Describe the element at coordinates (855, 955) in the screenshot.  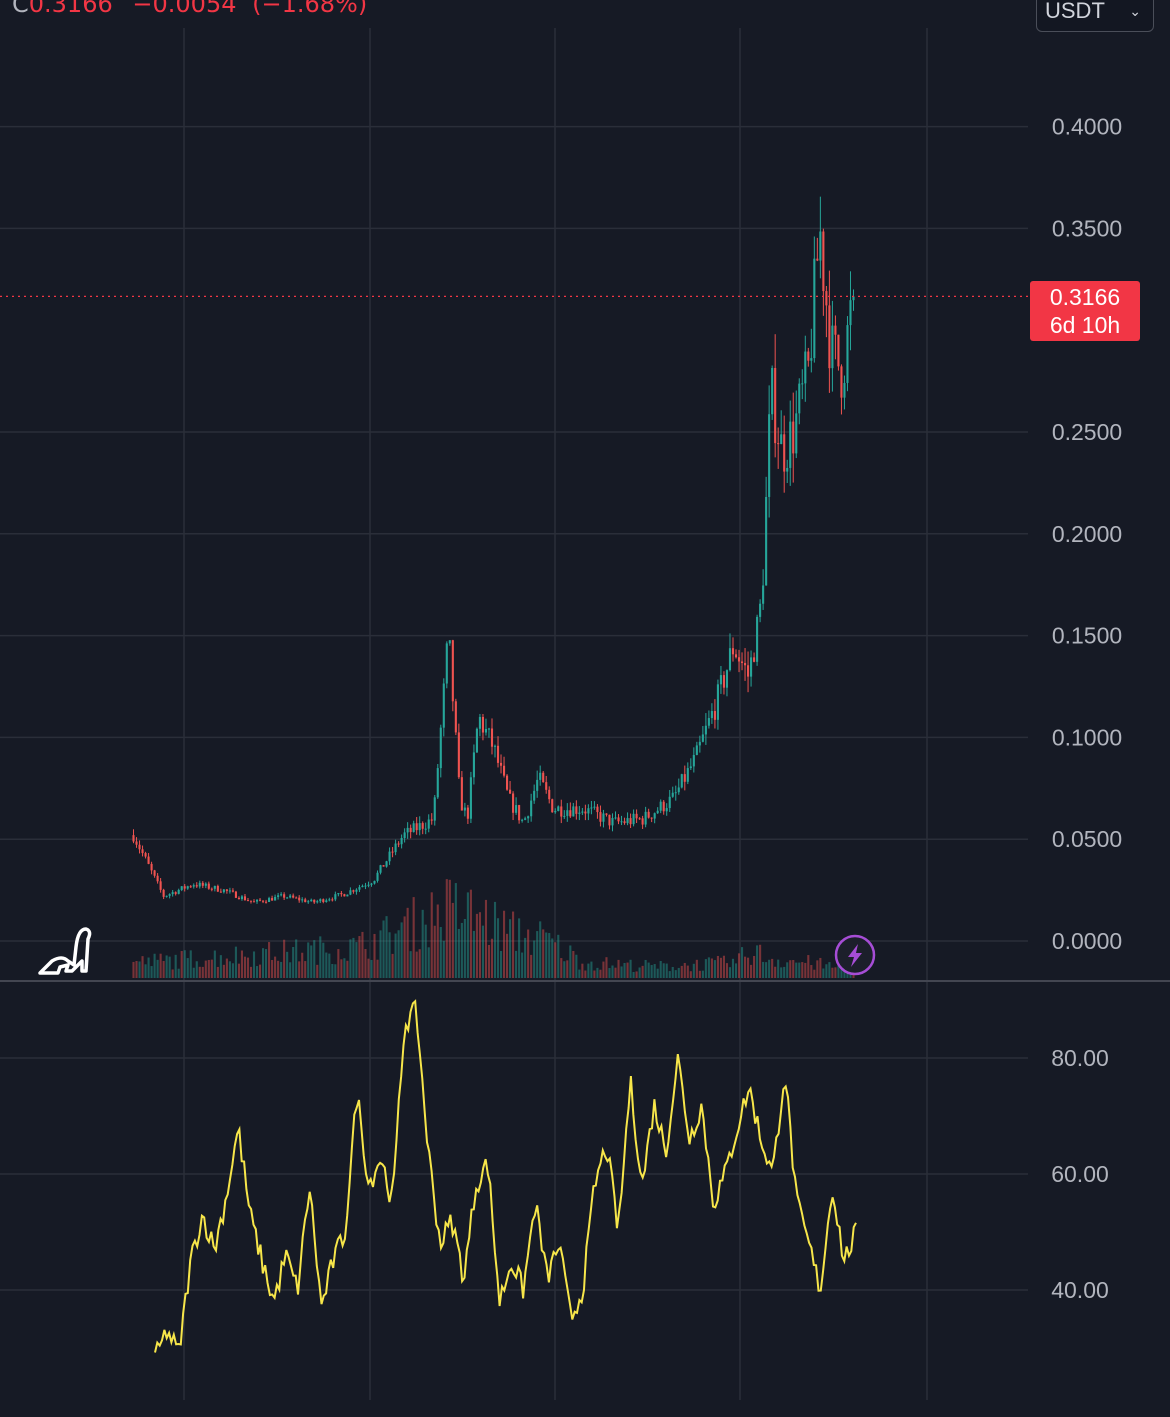
I see `lightning-bolt-icon` at that location.